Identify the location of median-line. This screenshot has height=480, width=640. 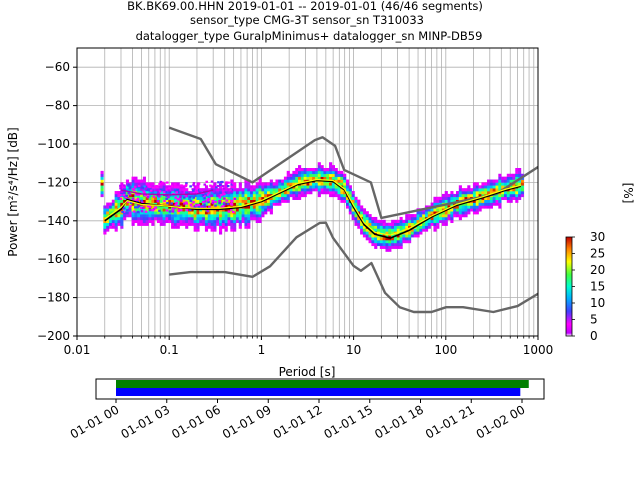
(167, 192).